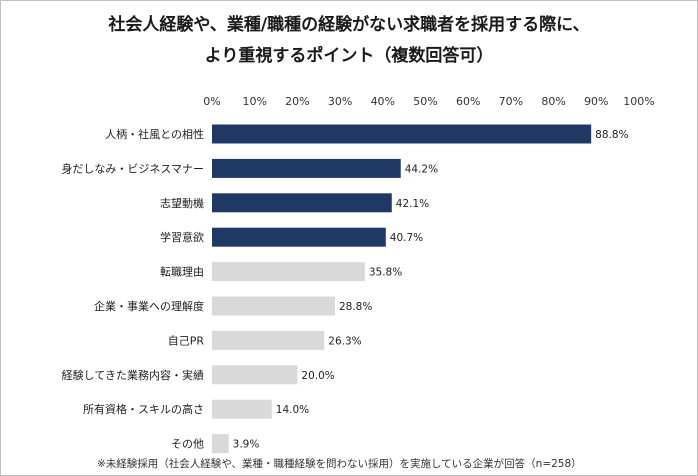 The height and width of the screenshot is (476, 698). What do you see at coordinates (317, 376) in the screenshot?
I see `value-label: 20.0%` at bounding box center [317, 376].